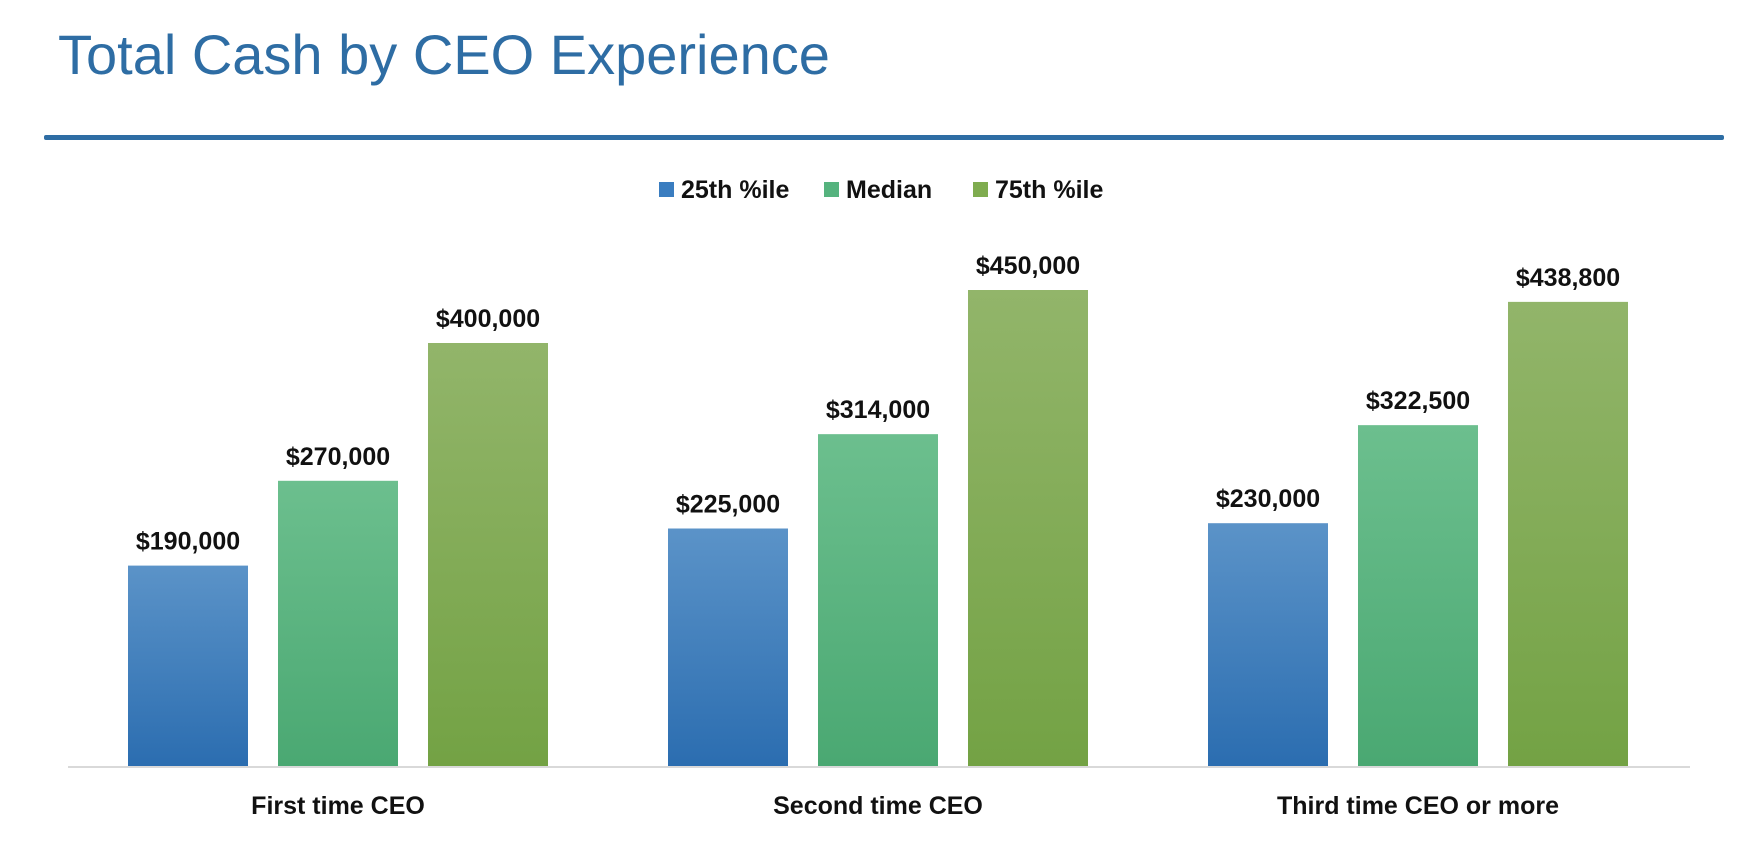 This screenshot has height=862, width=1752. Describe the element at coordinates (1049, 190) in the screenshot. I see `legend-label-3: 75th %ile` at that location.